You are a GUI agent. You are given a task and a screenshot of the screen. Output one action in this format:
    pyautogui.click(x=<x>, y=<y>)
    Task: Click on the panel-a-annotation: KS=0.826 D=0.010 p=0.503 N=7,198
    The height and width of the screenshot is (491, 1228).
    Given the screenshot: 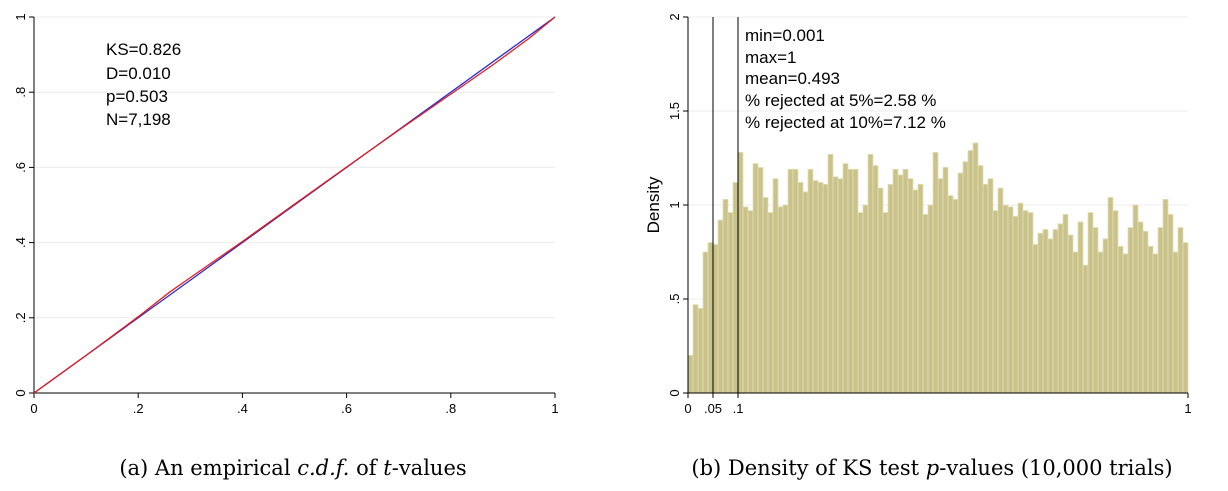 What is the action you would take?
    pyautogui.click(x=143, y=84)
    